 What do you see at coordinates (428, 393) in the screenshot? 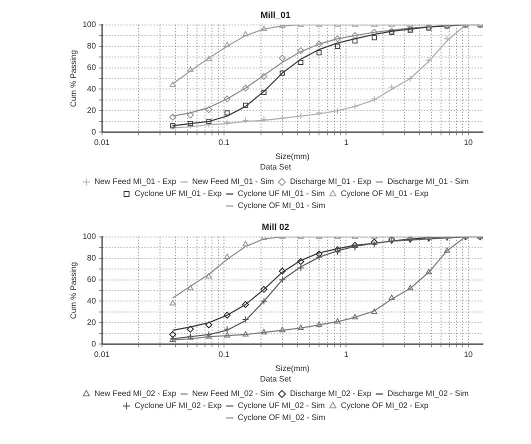
I see `legend-label: Discharge MI_02 - Sim` at bounding box center [428, 393].